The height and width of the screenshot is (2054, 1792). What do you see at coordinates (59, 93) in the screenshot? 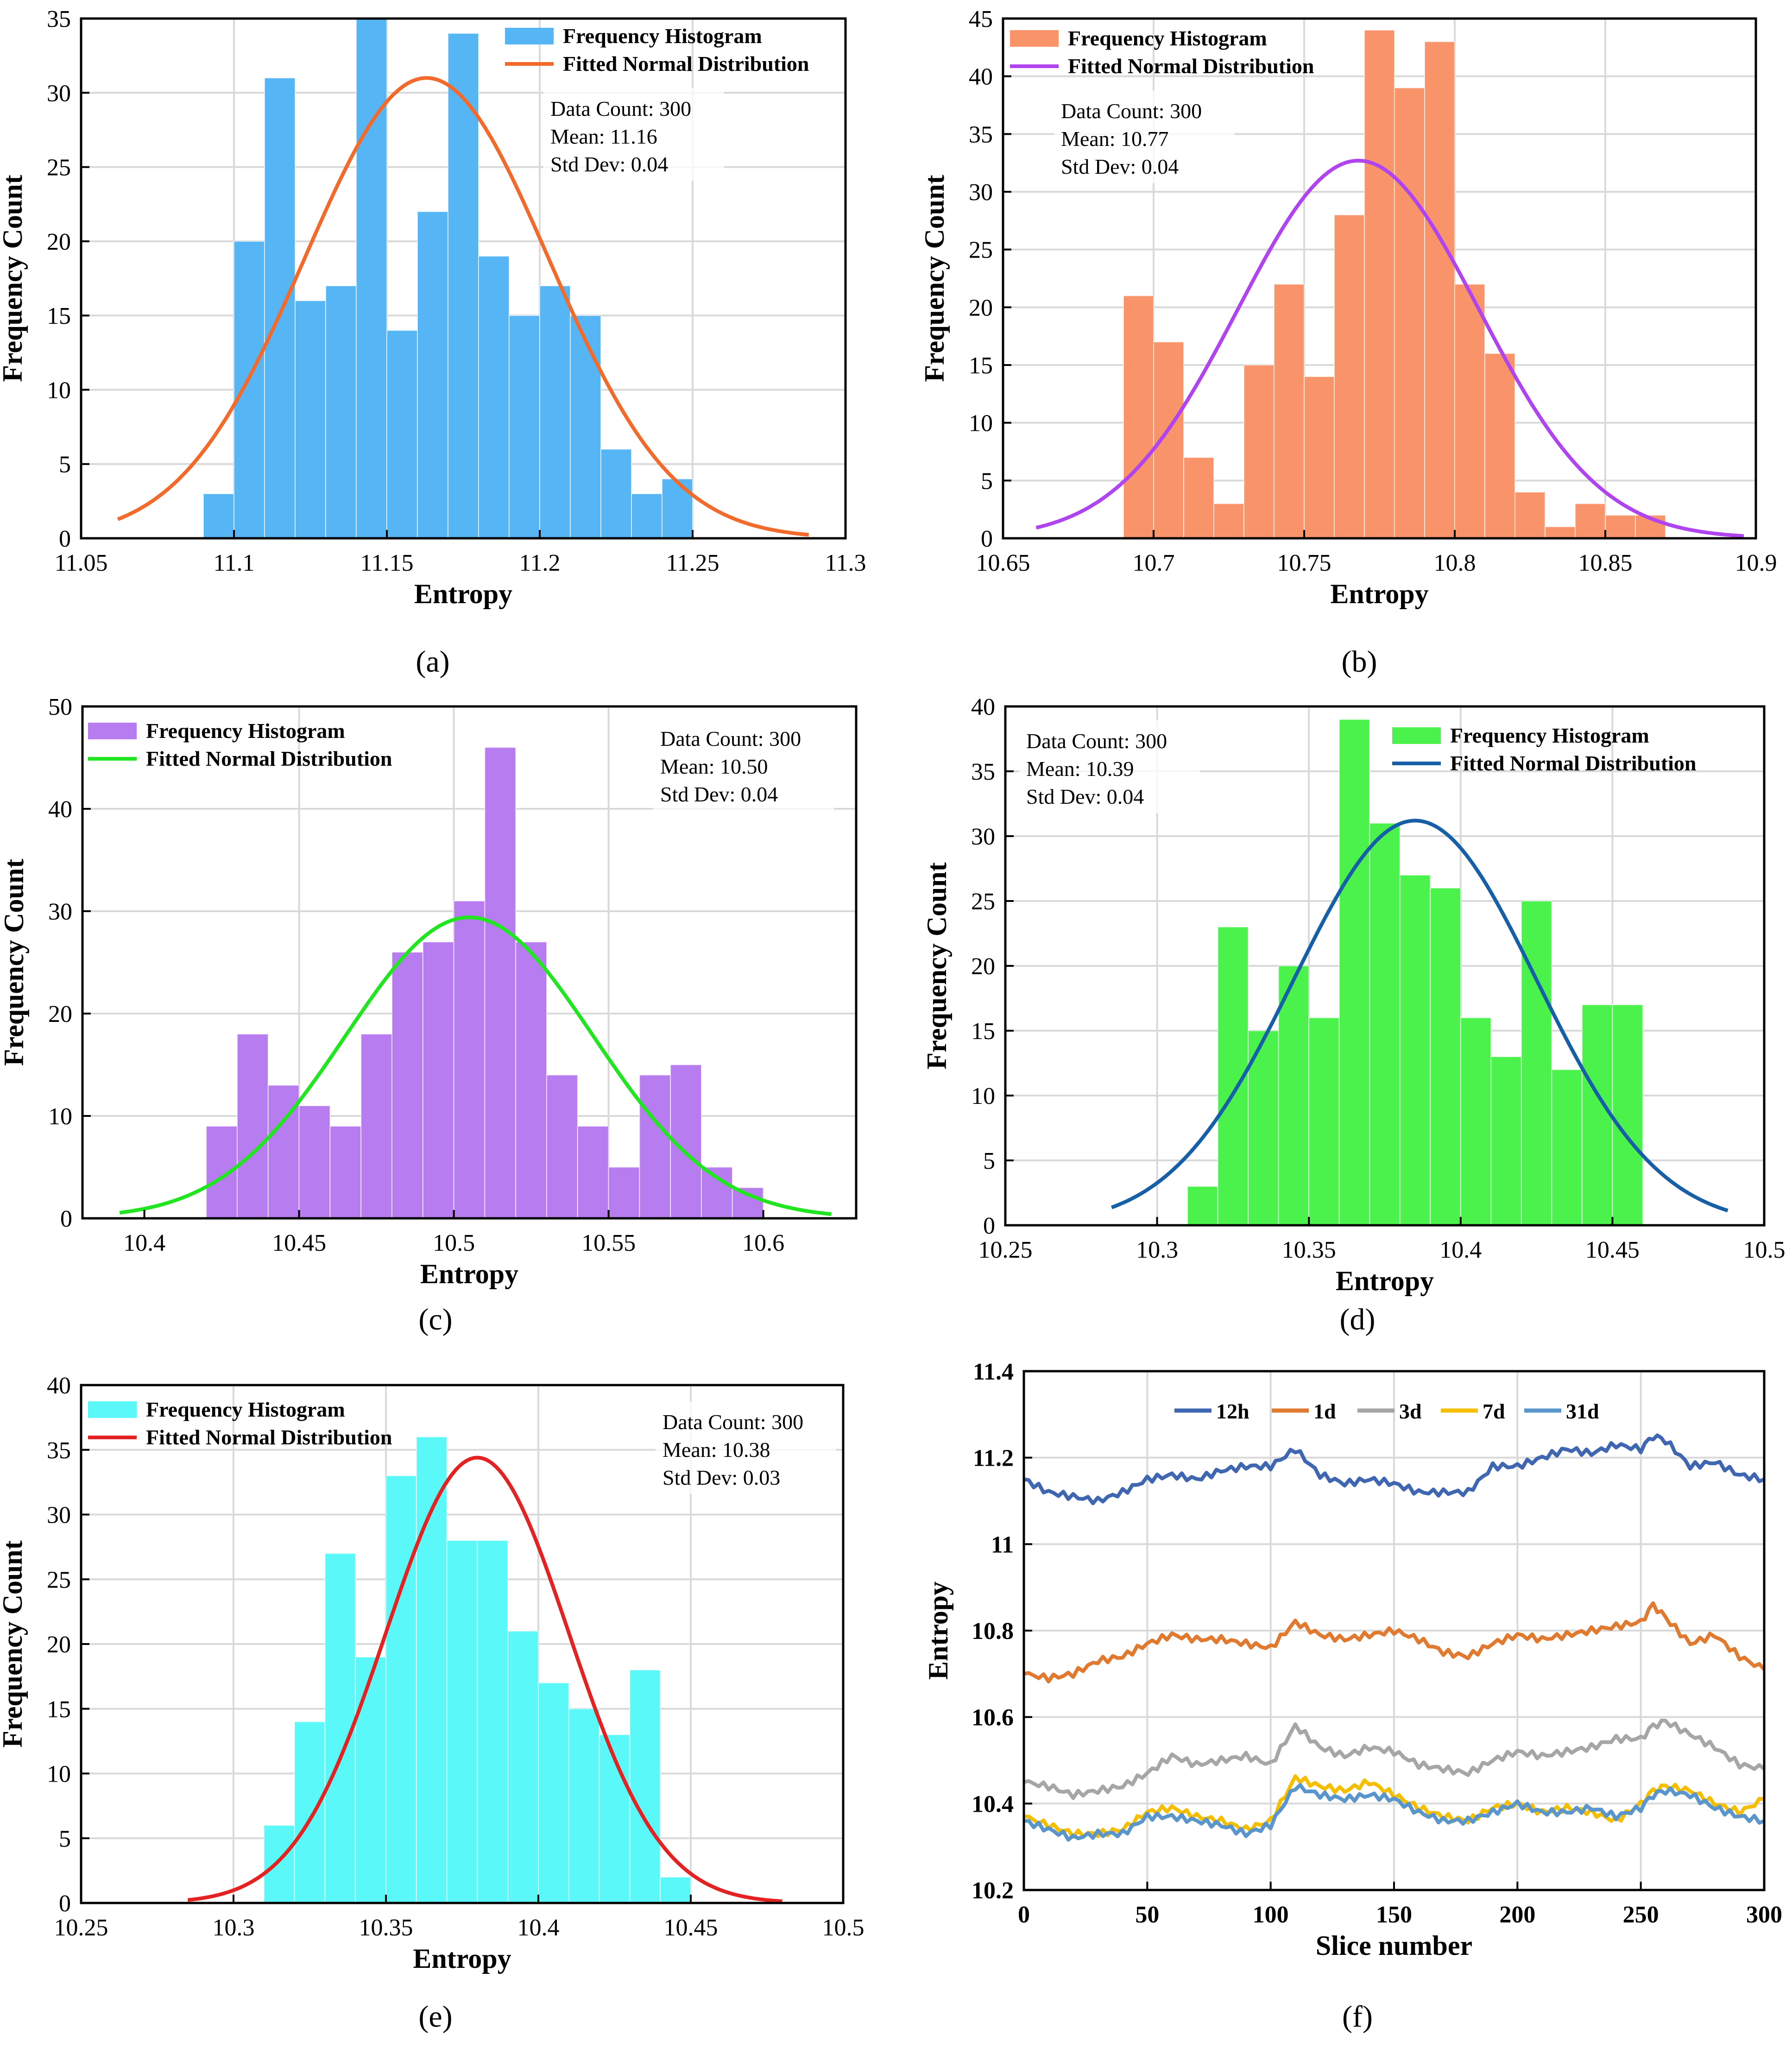
I see `y-tick-label: 30` at bounding box center [59, 93].